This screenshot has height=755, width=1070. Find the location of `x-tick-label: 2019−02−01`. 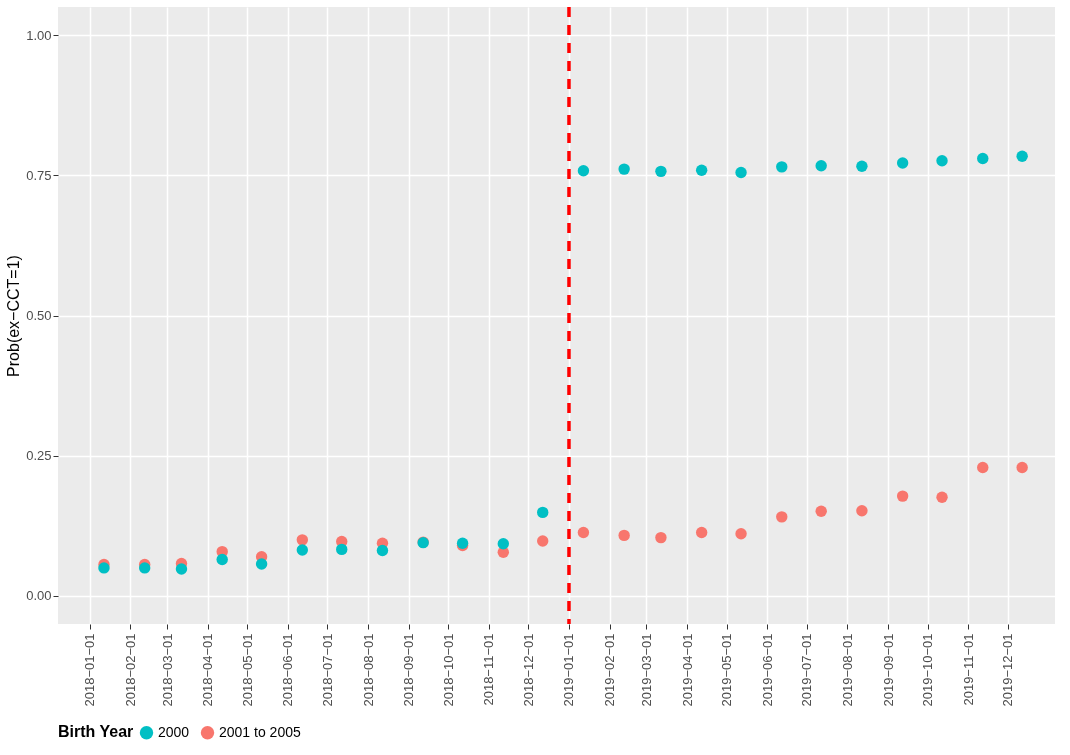

x-tick-label: 2019−02−01 is located at coordinates (610, 670).